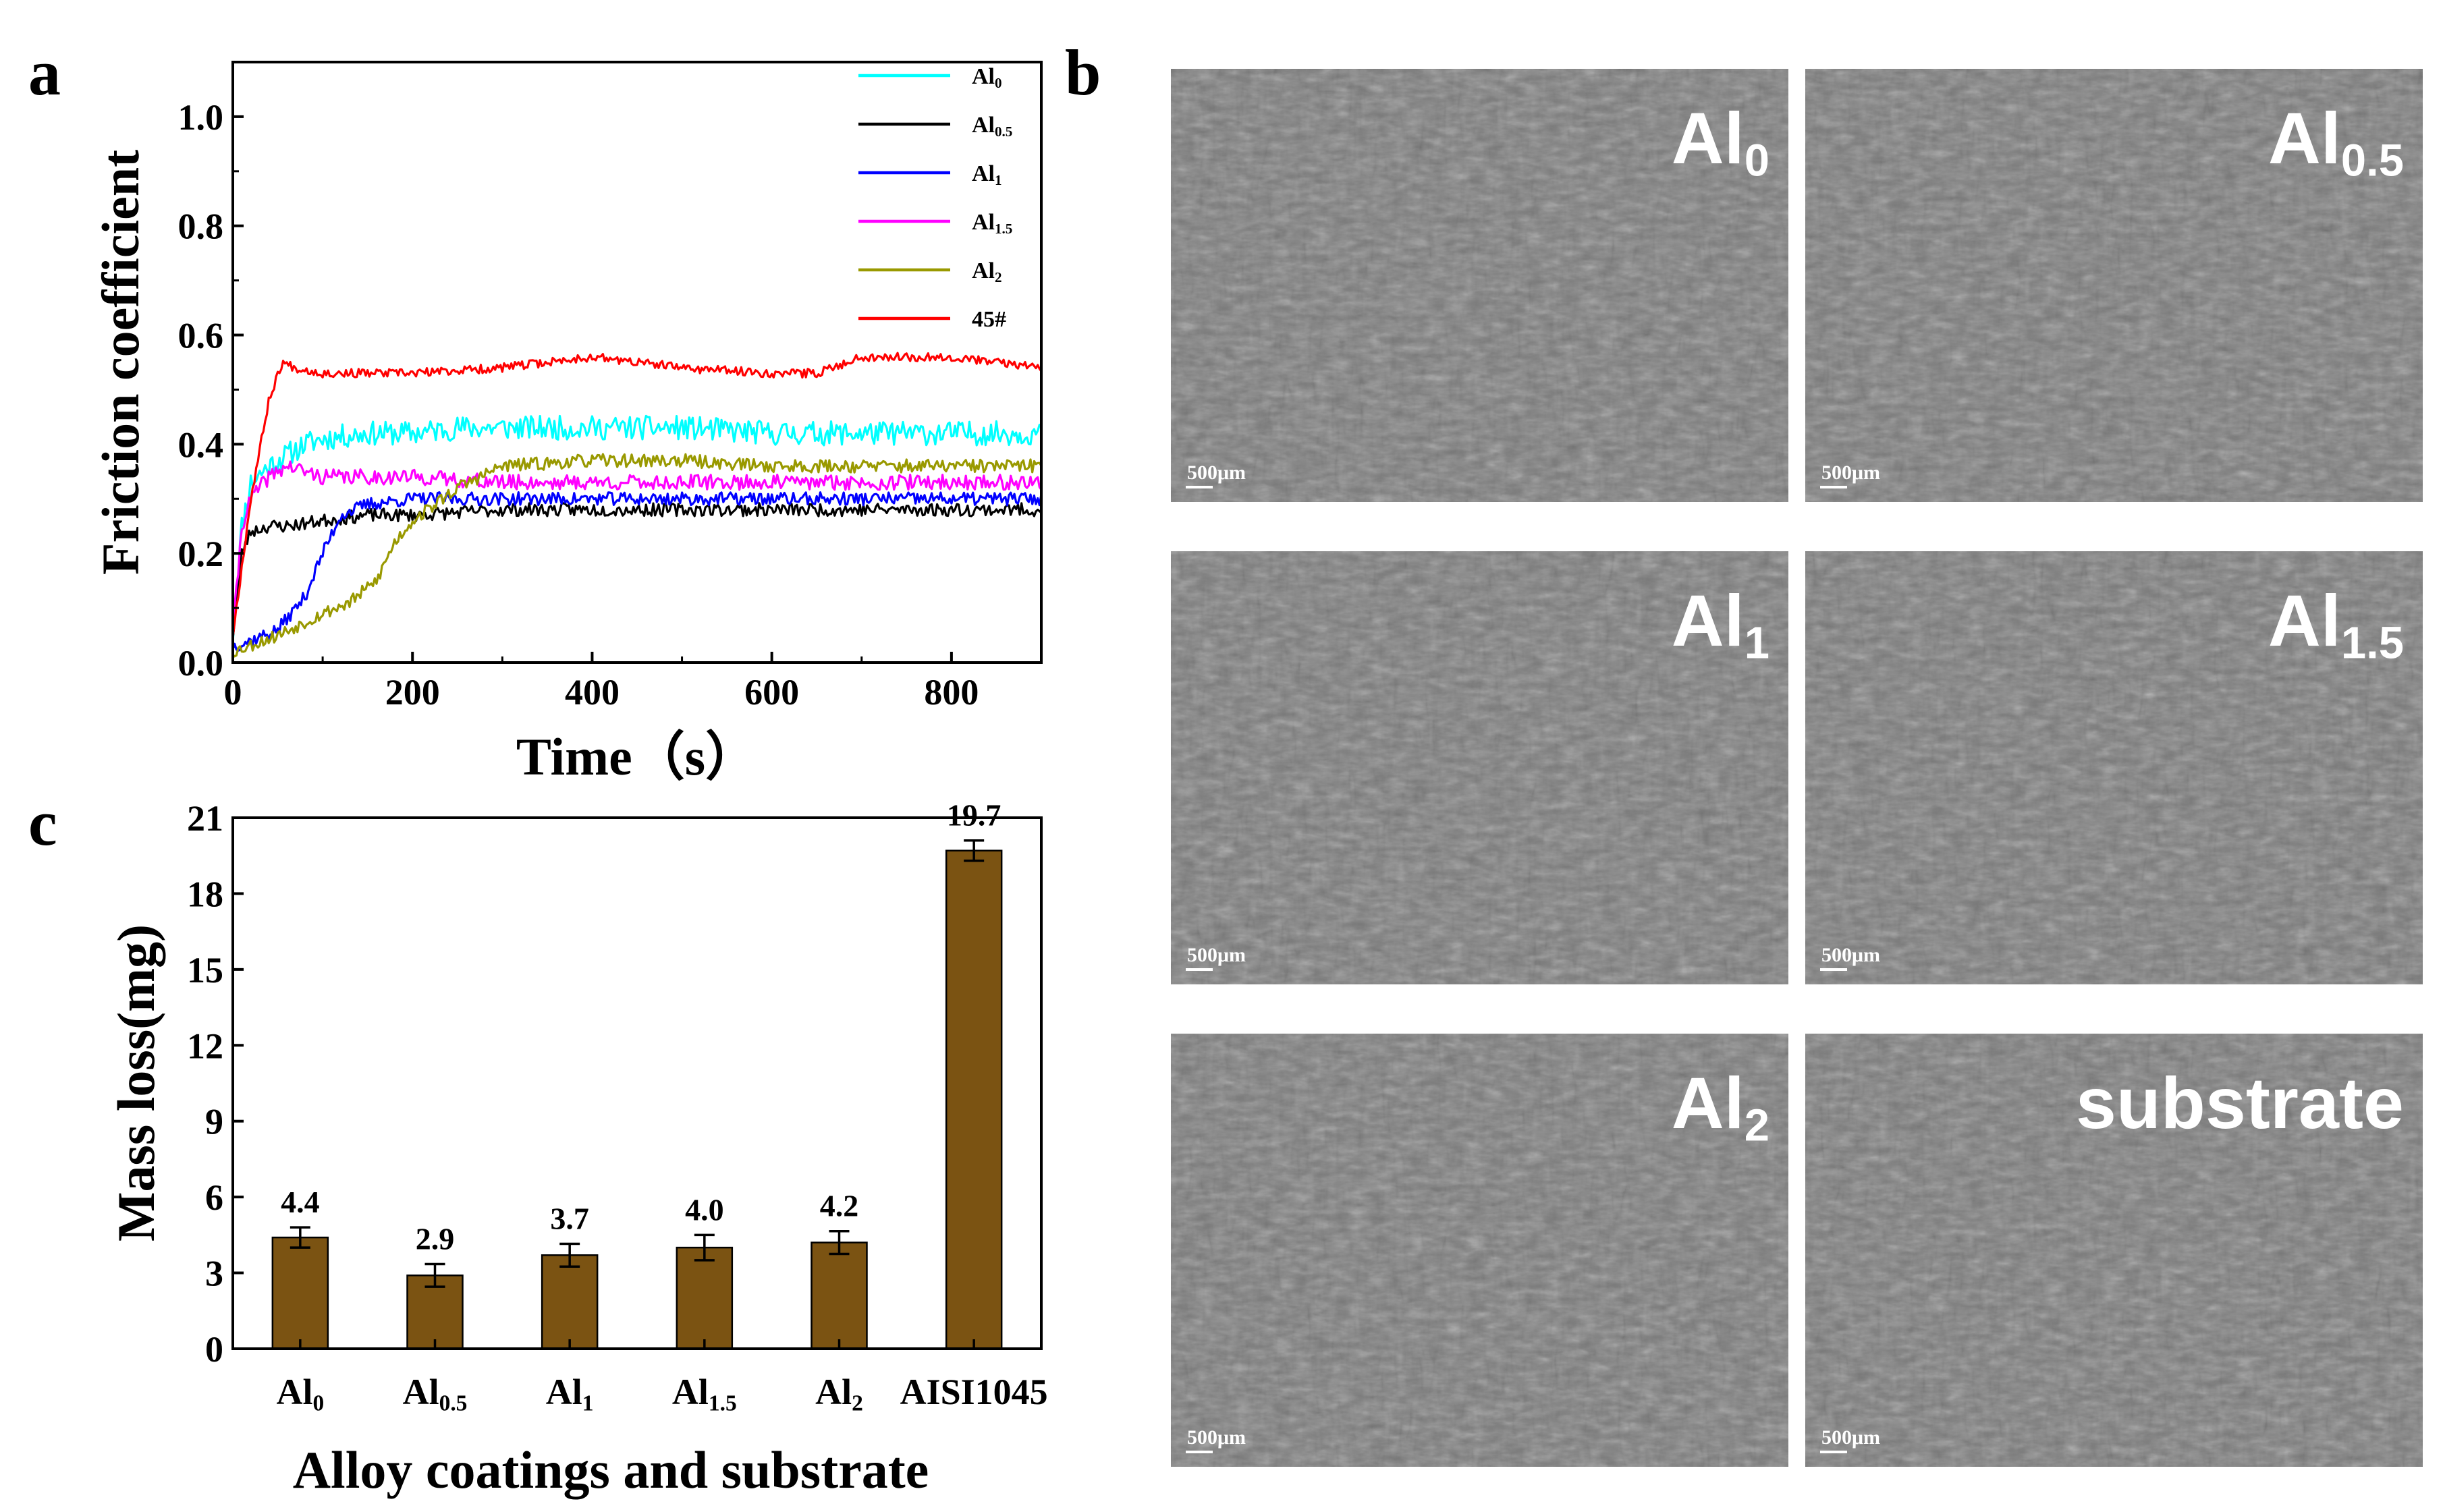 The width and height of the screenshot is (2443, 1512). Describe the element at coordinates (998, 83) in the screenshot. I see `legend-label-0-sub: 0` at that location.